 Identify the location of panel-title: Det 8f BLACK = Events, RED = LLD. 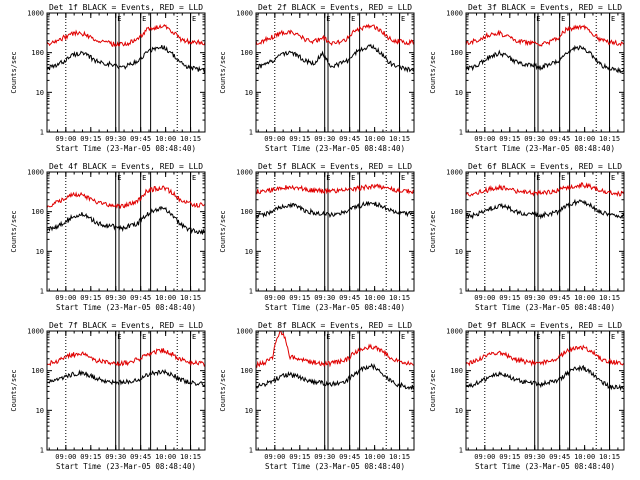
(335, 325).